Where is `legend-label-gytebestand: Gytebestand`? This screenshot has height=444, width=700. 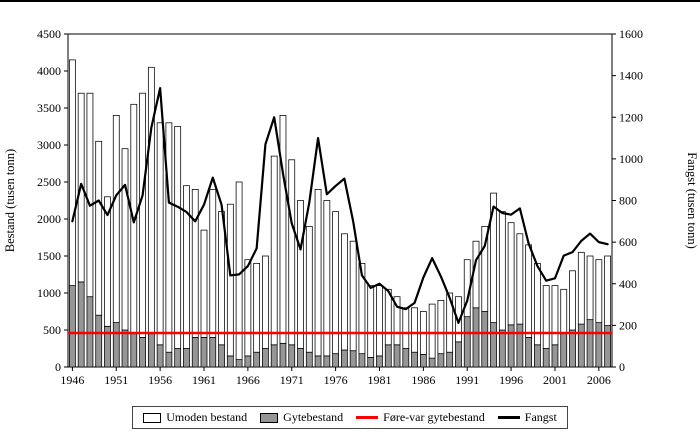
legend-label-gytebestand: Gytebestand is located at coordinates (313, 417).